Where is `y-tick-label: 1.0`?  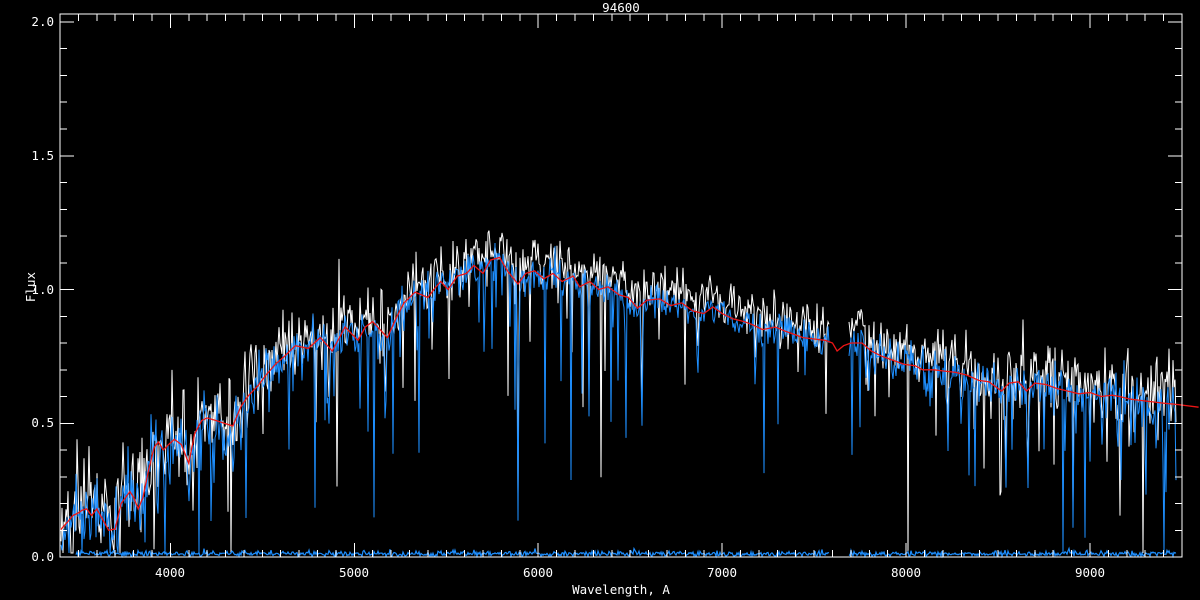 y-tick-label: 1.0 is located at coordinates (42, 289).